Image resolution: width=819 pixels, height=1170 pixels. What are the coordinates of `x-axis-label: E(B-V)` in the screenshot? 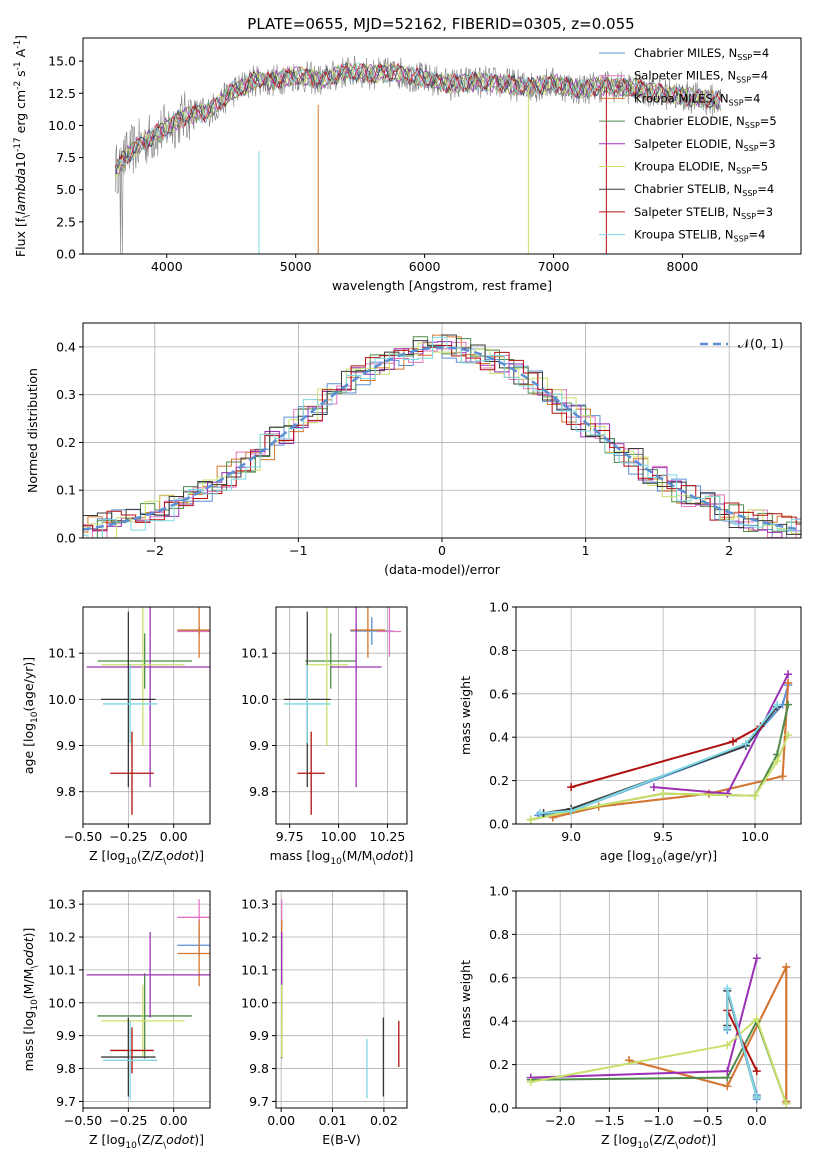 It's located at (341, 1139).